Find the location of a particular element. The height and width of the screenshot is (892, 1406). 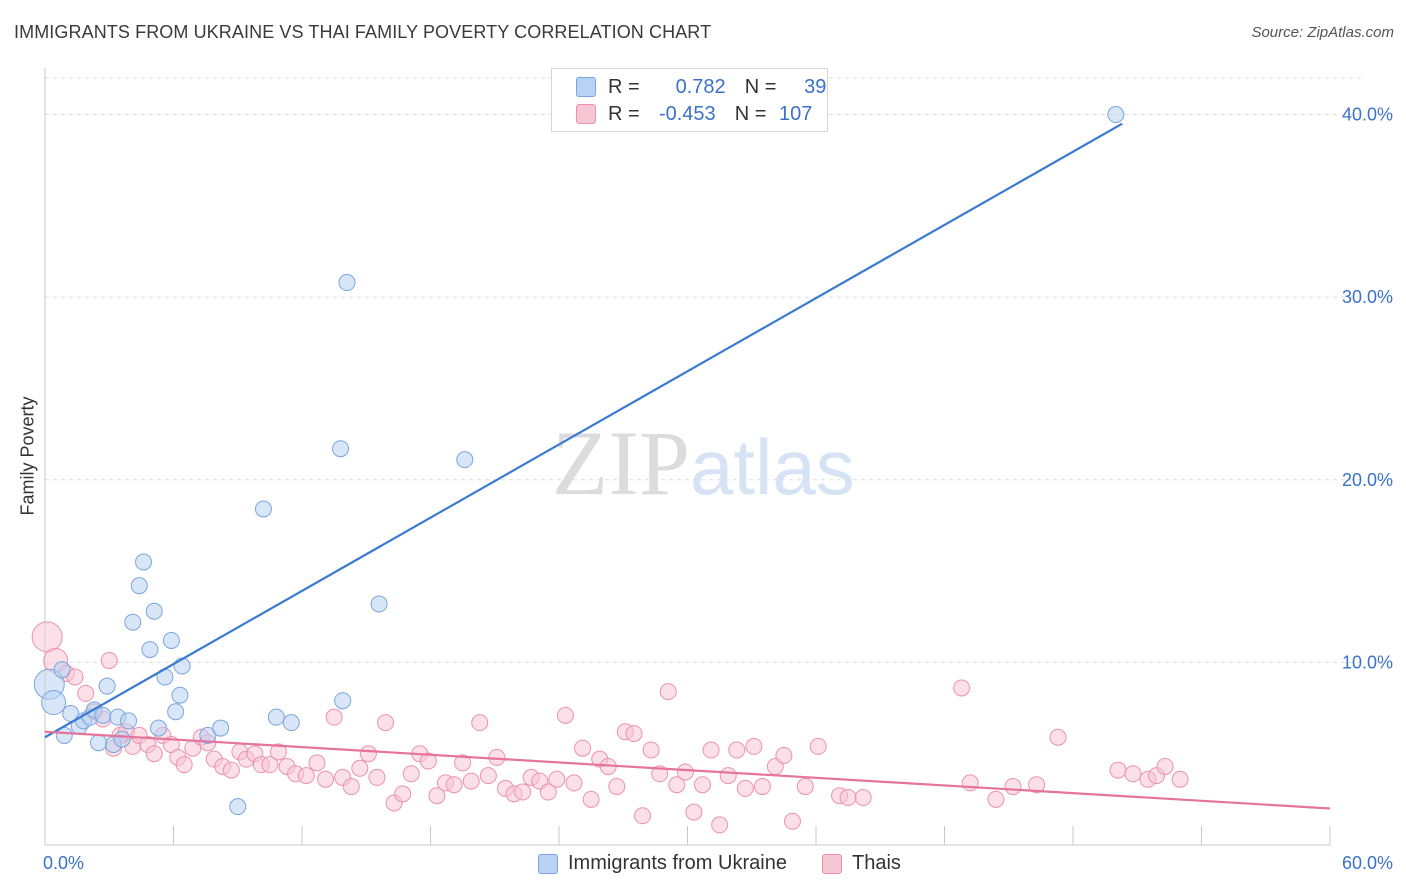

legend-row-thais: R = -0.453 N = 107 is located at coordinates (694, 114).